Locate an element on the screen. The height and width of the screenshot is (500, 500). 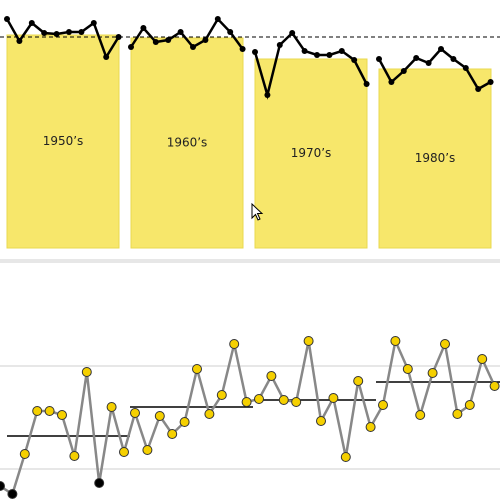
bar-label: 1960’s is located at coordinates (187, 143).